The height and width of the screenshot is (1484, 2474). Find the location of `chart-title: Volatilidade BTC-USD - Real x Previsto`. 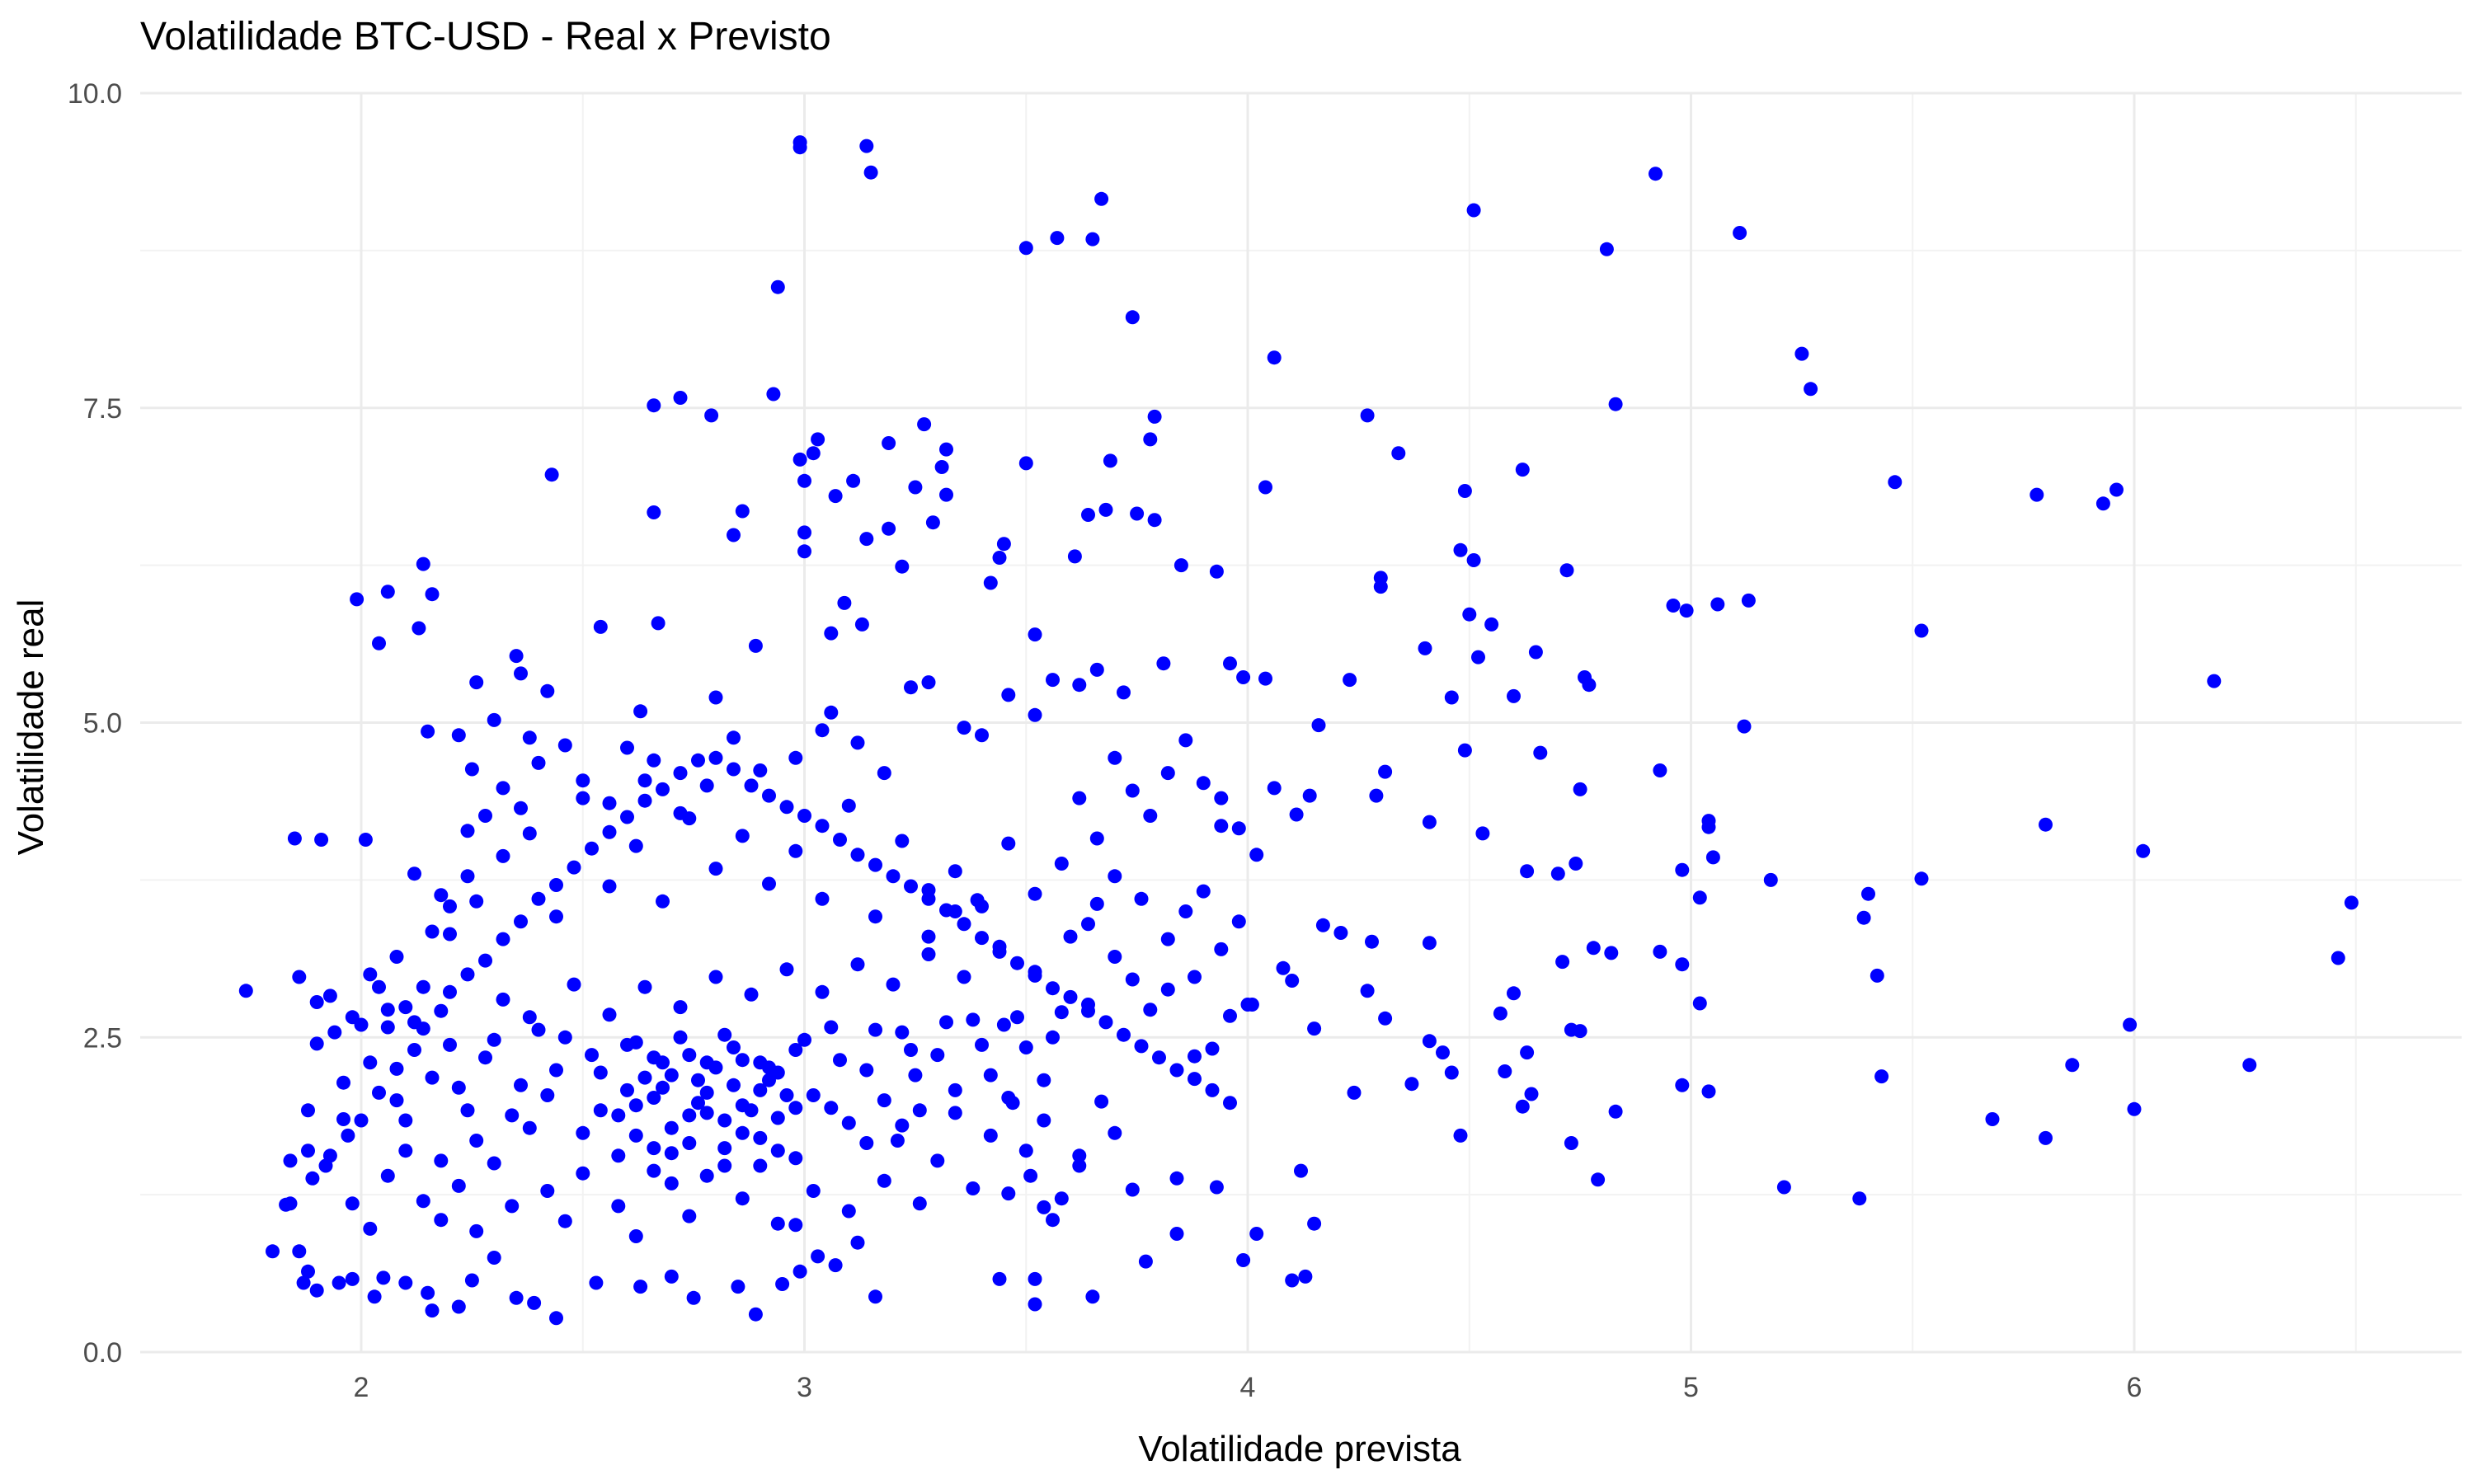

chart-title: Volatilidade BTC-USD - Real x Previsto is located at coordinates (485, 37).